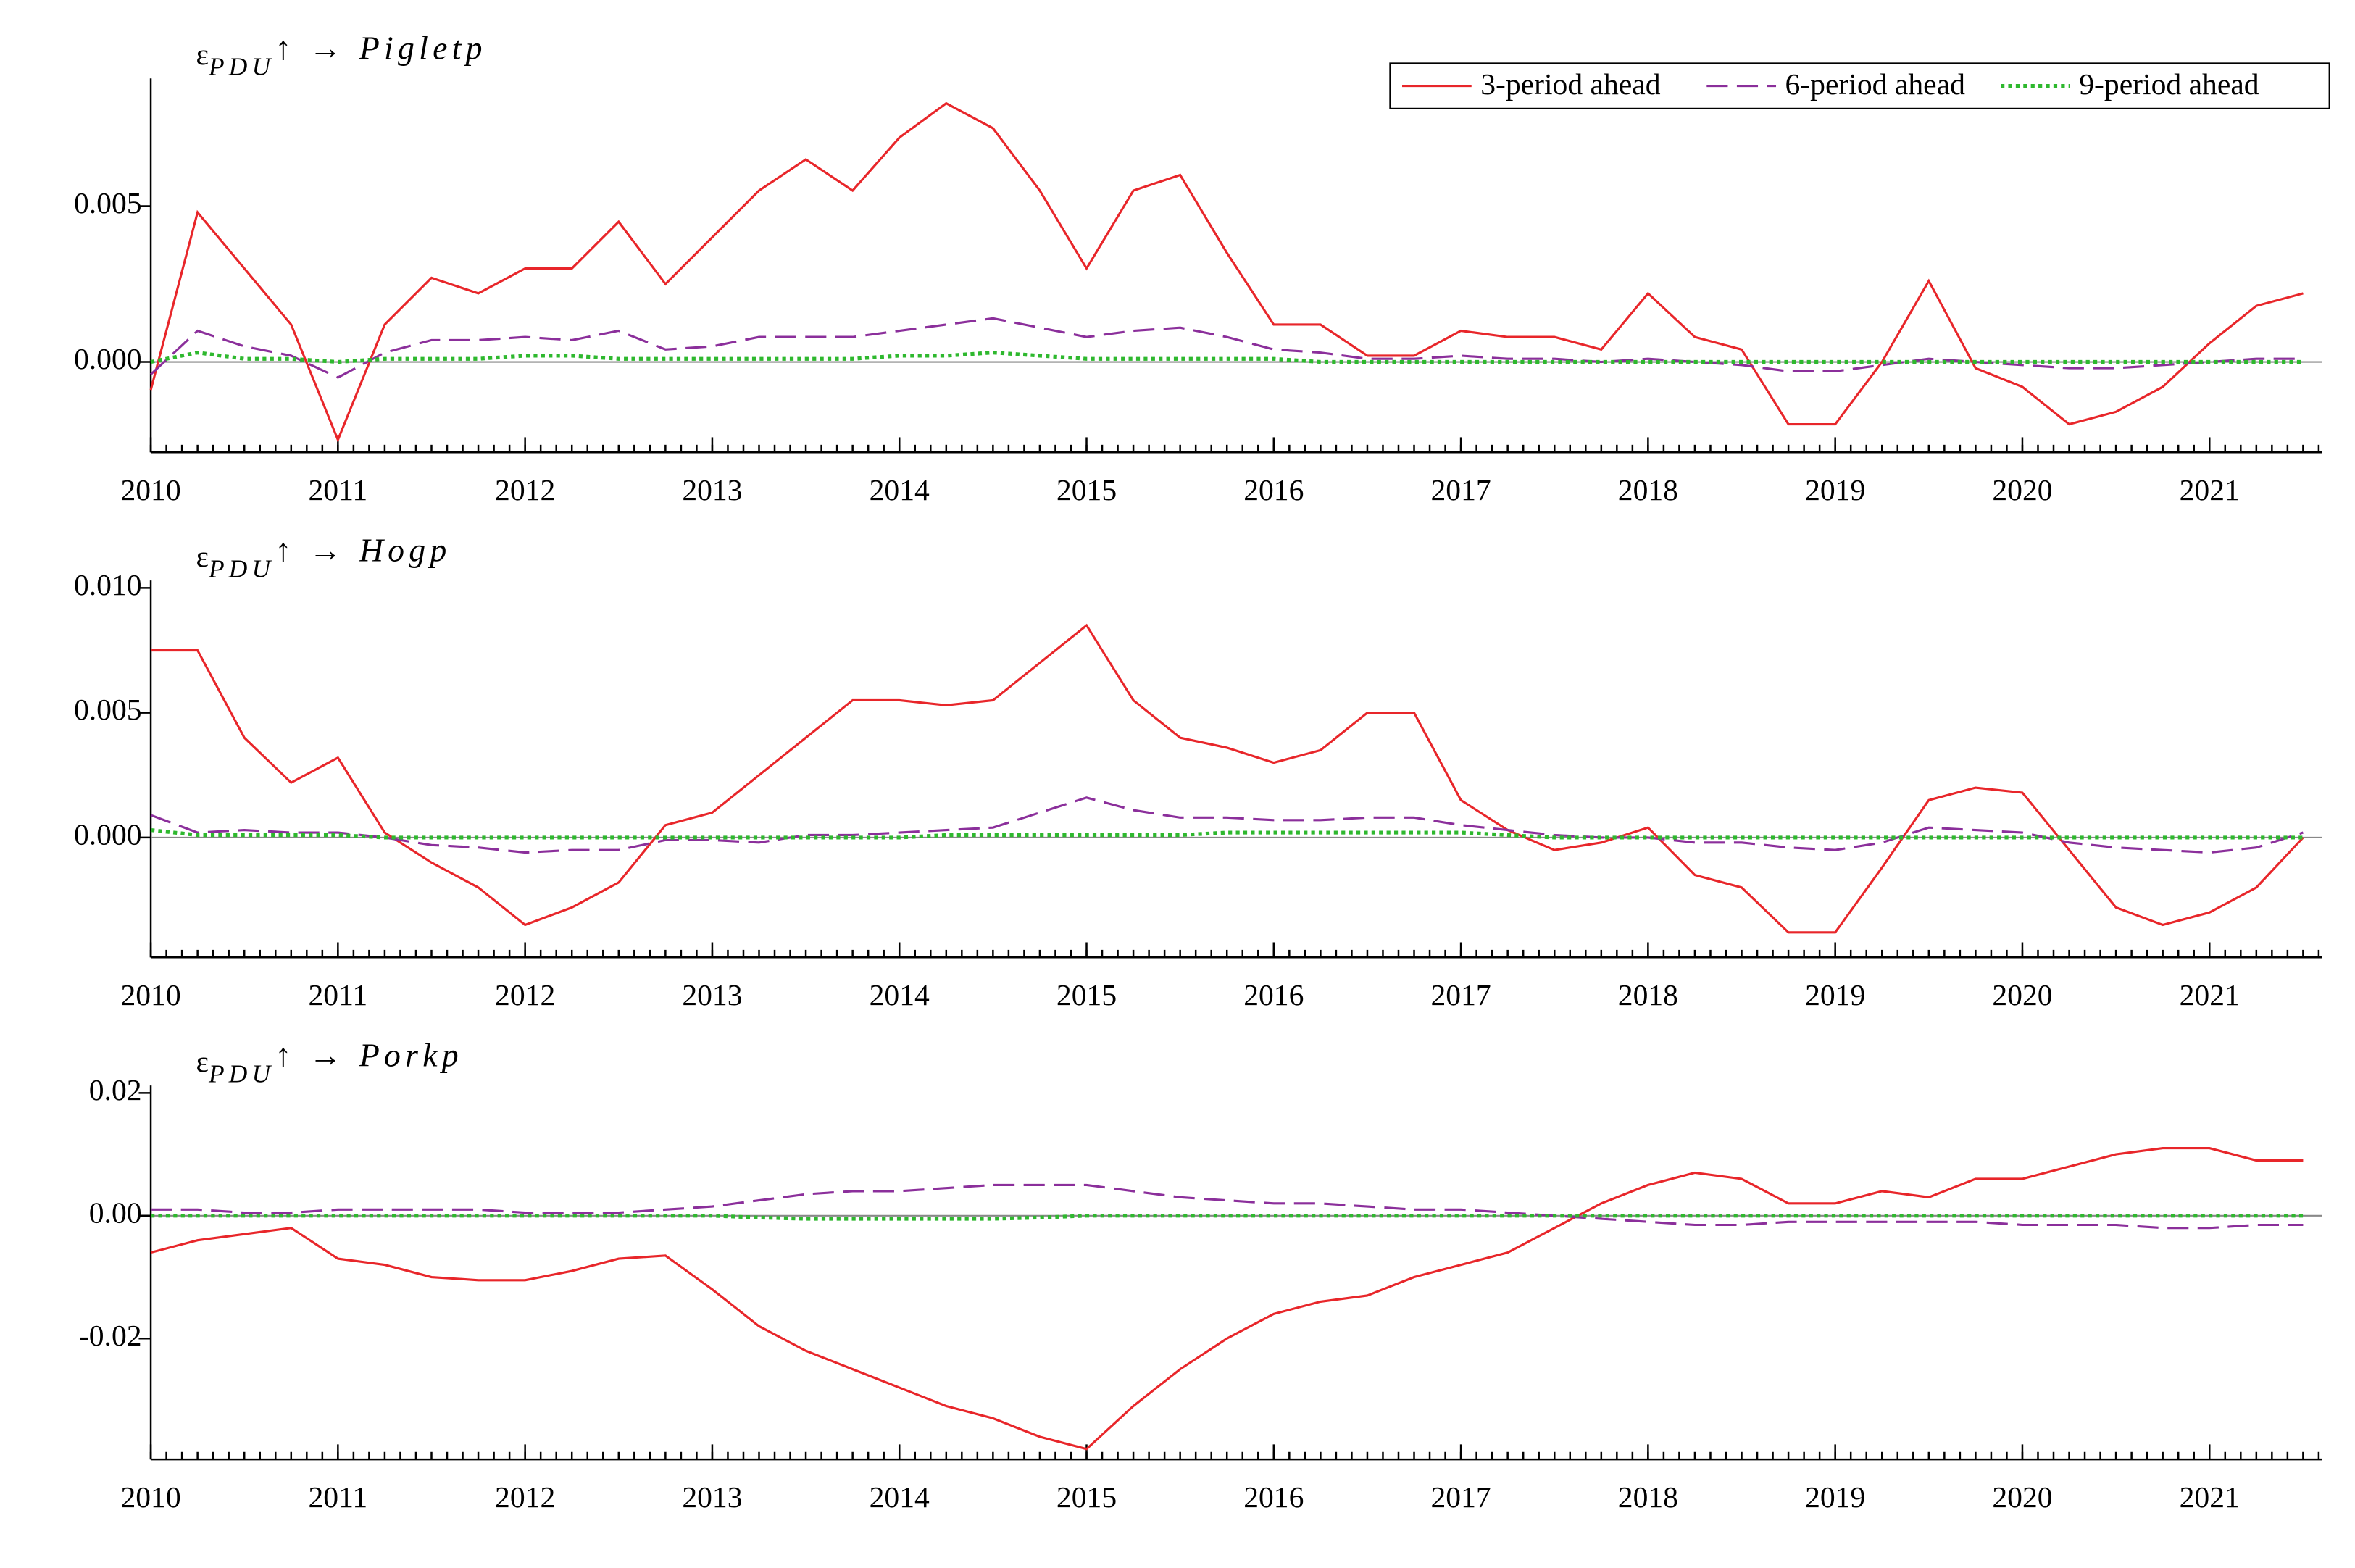  I want to click on panel-title: εPDU↑ → Pigletp, so click(341, 55).